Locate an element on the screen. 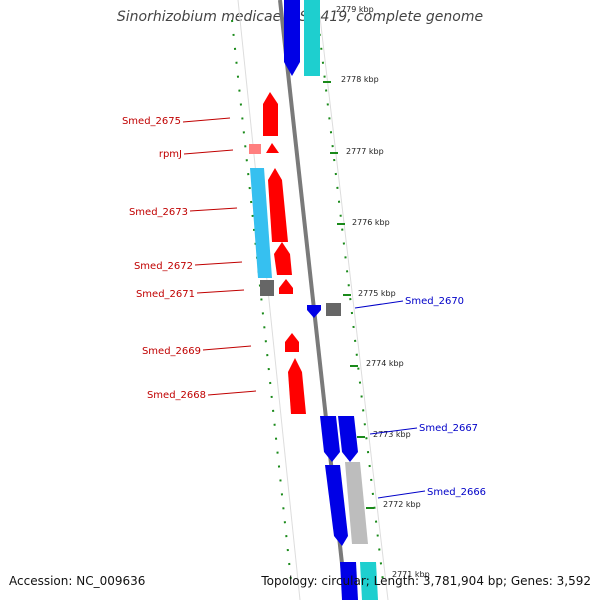 This screenshot has height=600, width=600. gene-label: Smed_2670 is located at coordinates (434, 301).